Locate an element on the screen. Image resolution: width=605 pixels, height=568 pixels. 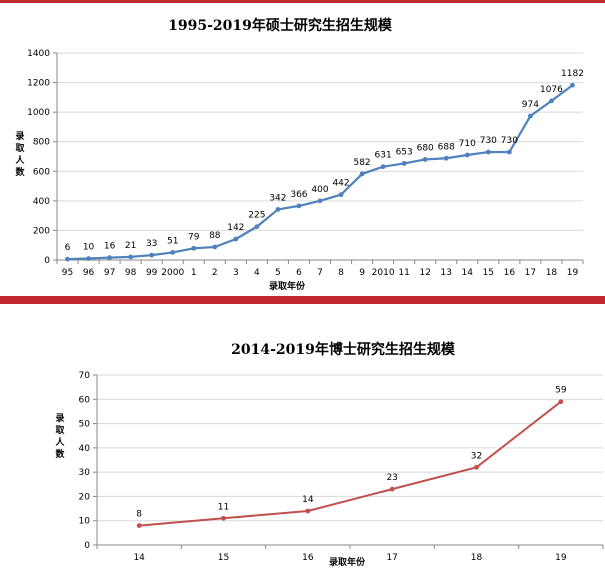
x-tick-label: 7 is located at coordinates (320, 273).